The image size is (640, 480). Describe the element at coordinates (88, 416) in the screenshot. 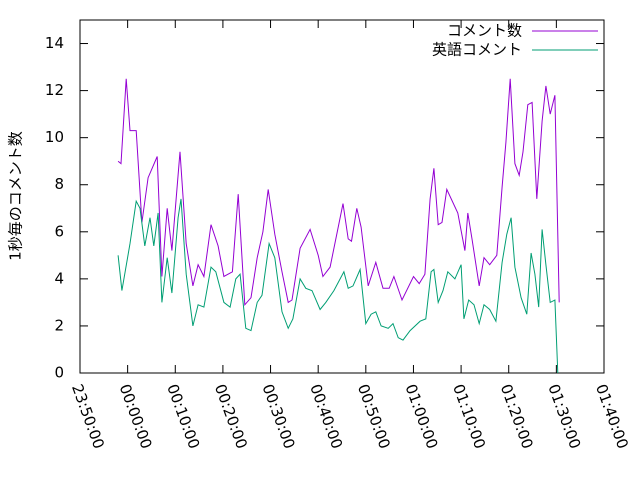

I see `x-tick-label: 23:50:00` at that location.